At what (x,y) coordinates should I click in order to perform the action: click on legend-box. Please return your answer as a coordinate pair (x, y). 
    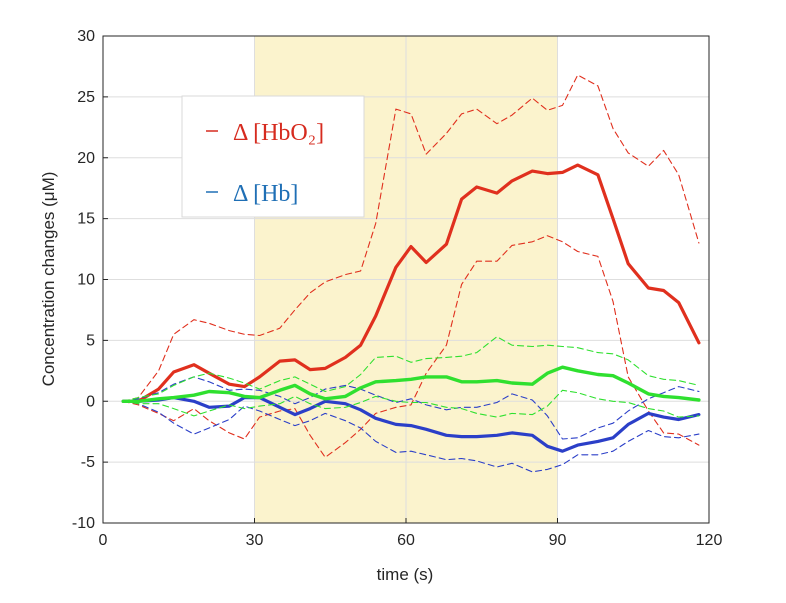
    Looking at the image, I should click on (273, 156).